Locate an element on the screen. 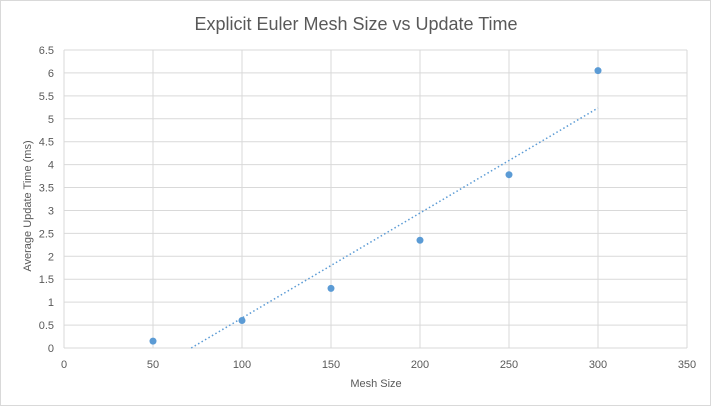 This screenshot has height=410, width=711. y-tick-label: 2.5 is located at coordinates (46, 234).